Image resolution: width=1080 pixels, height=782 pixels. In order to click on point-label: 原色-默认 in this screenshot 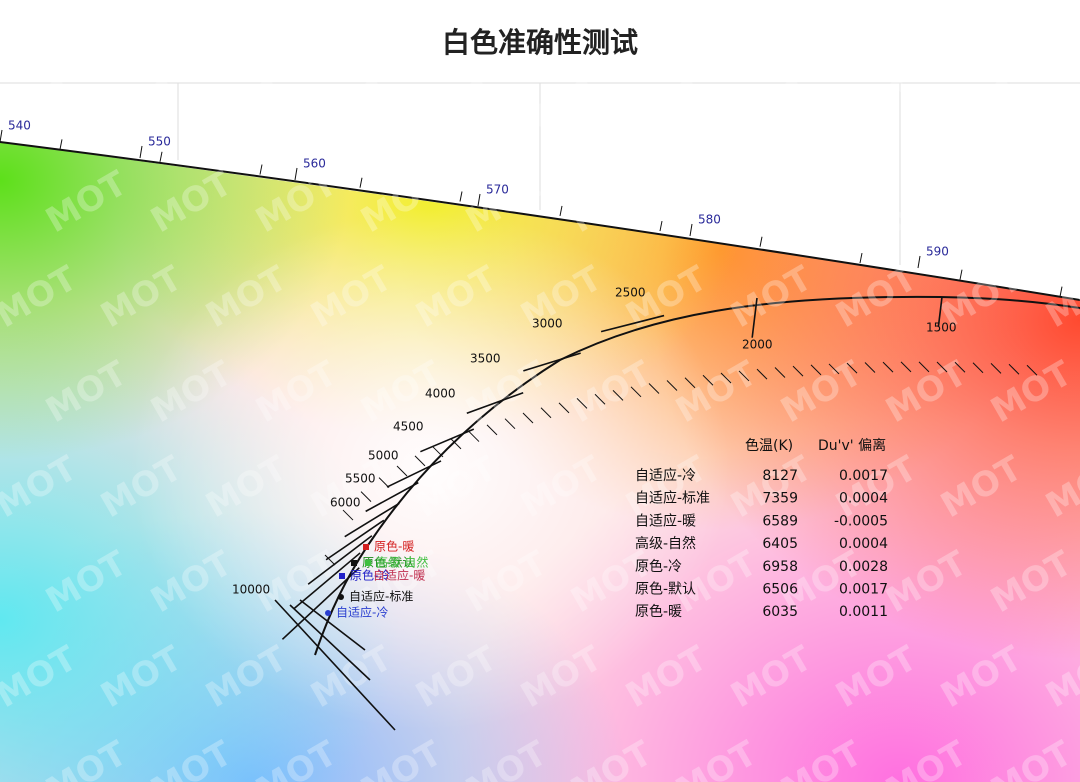, I will do `click(388, 562)`.